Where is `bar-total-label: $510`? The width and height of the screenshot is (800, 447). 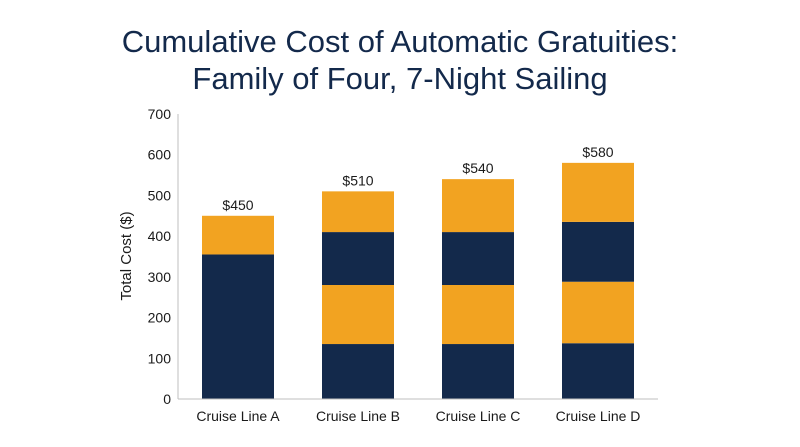 bar-total-label: $510 is located at coordinates (357, 180).